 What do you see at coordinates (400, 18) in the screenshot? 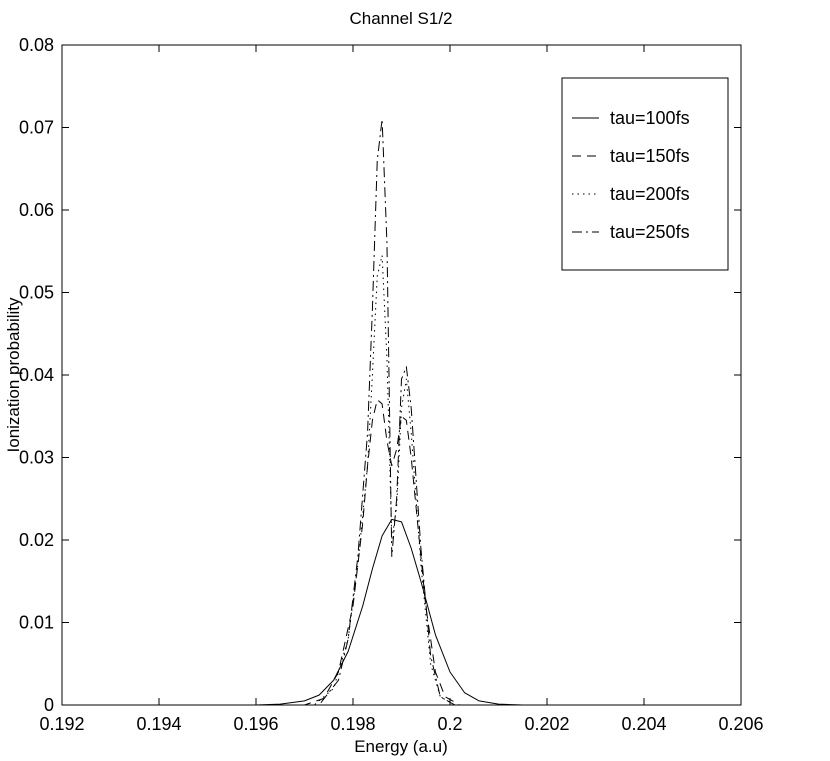
I see `chart-title: Channel S1/2` at bounding box center [400, 18].